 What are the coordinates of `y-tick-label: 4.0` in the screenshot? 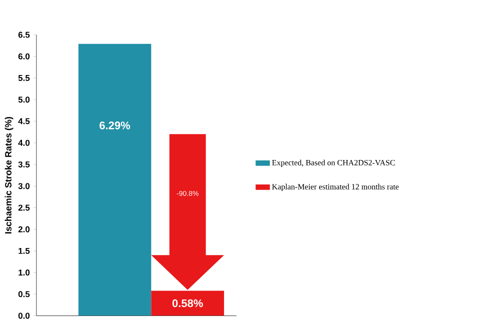 It's located at (24, 143).